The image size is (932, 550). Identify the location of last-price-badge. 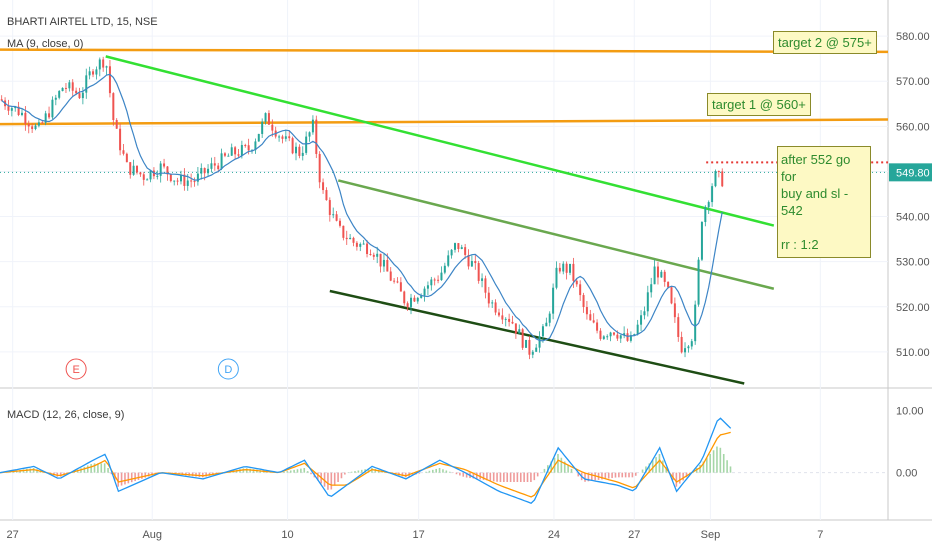
(910, 172).